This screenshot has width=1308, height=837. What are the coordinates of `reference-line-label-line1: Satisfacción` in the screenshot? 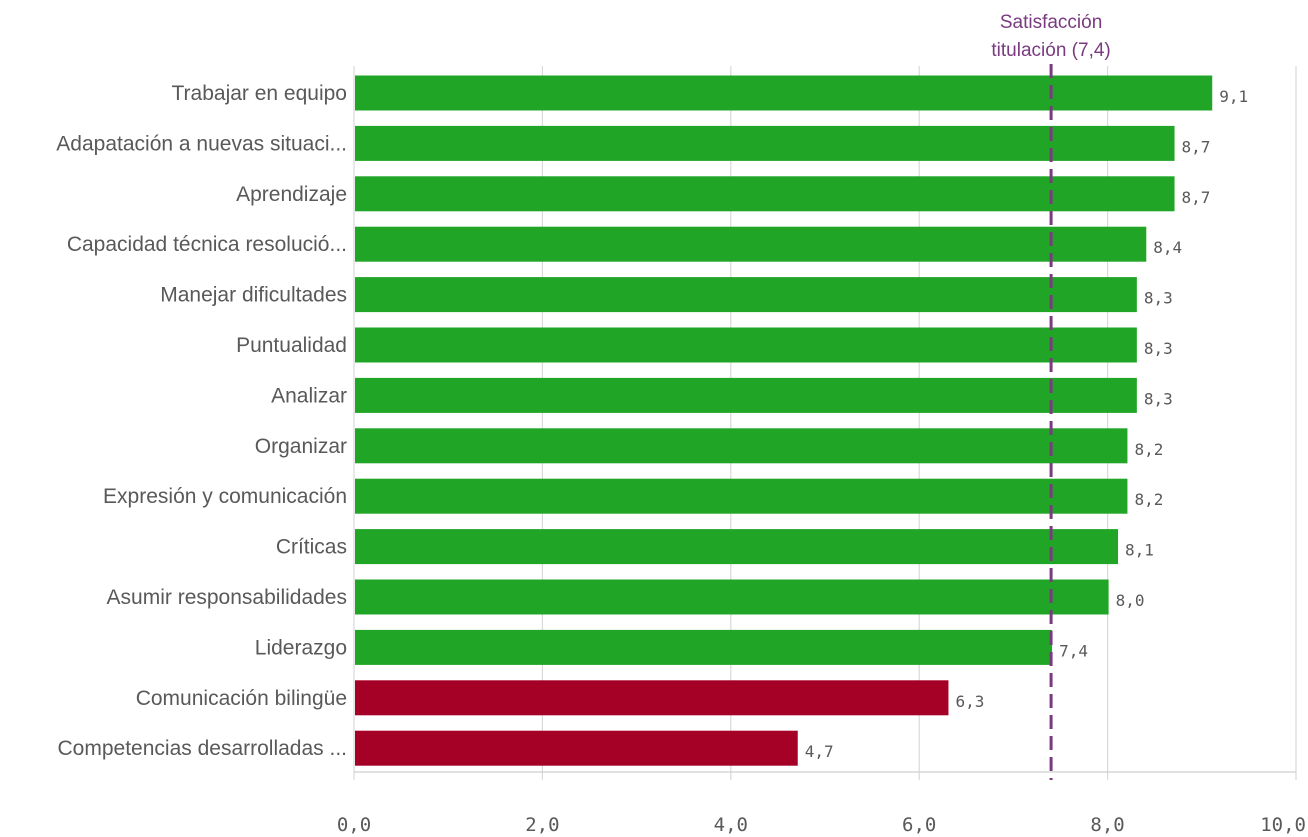 It's located at (1051, 22).